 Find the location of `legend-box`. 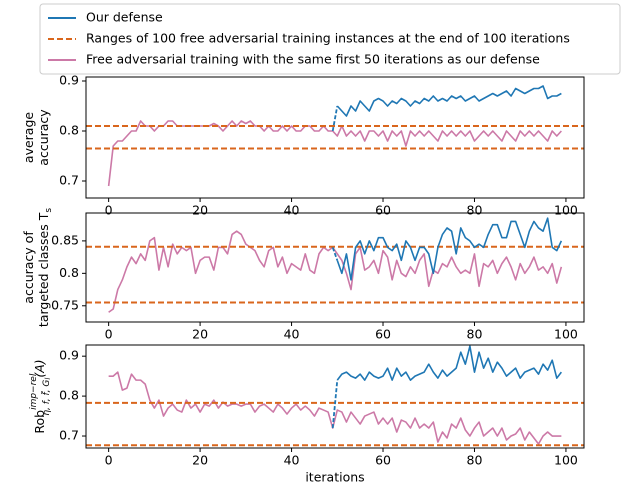

legend-box is located at coordinates (330, 39).